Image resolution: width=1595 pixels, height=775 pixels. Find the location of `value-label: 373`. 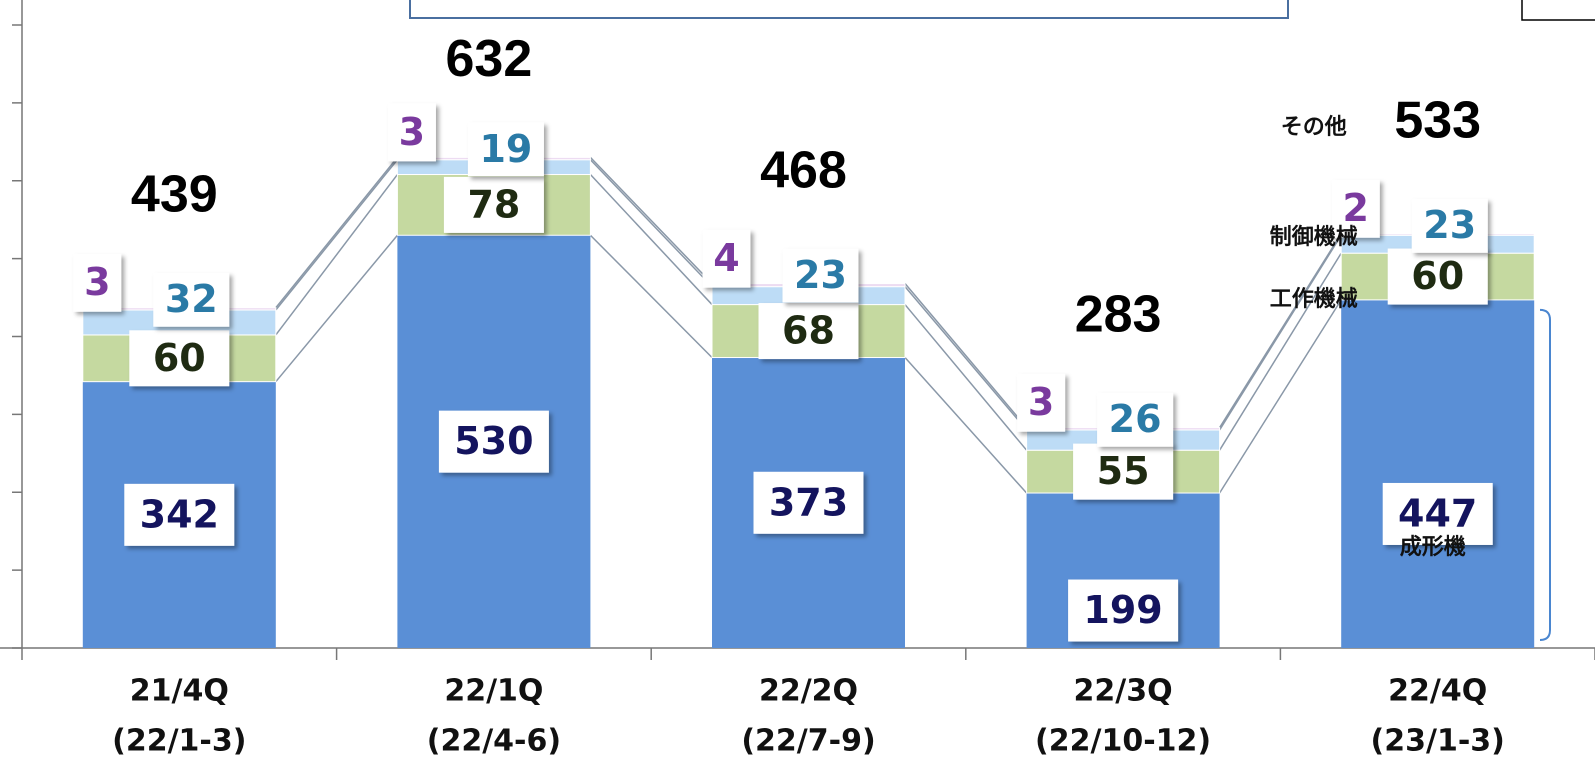

value-label: 373 is located at coordinates (808, 502).